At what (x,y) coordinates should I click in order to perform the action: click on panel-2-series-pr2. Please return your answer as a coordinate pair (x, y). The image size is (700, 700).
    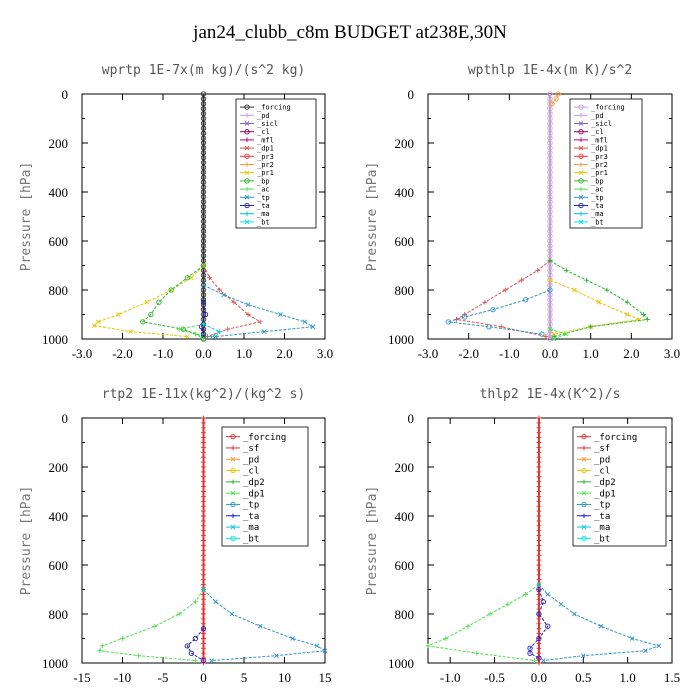
    Looking at the image, I should click on (555, 99).